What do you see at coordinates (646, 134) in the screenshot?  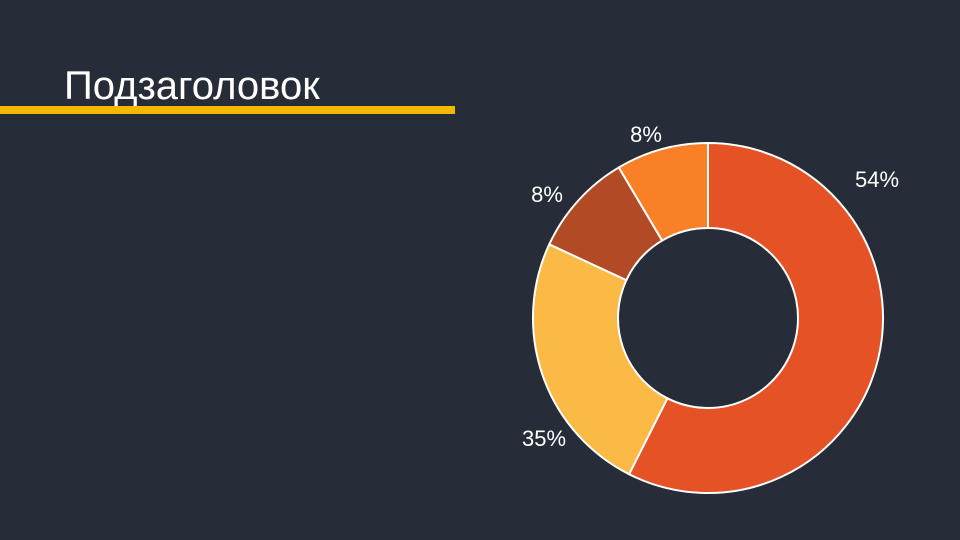 I see `slice-label-3: 8%` at bounding box center [646, 134].